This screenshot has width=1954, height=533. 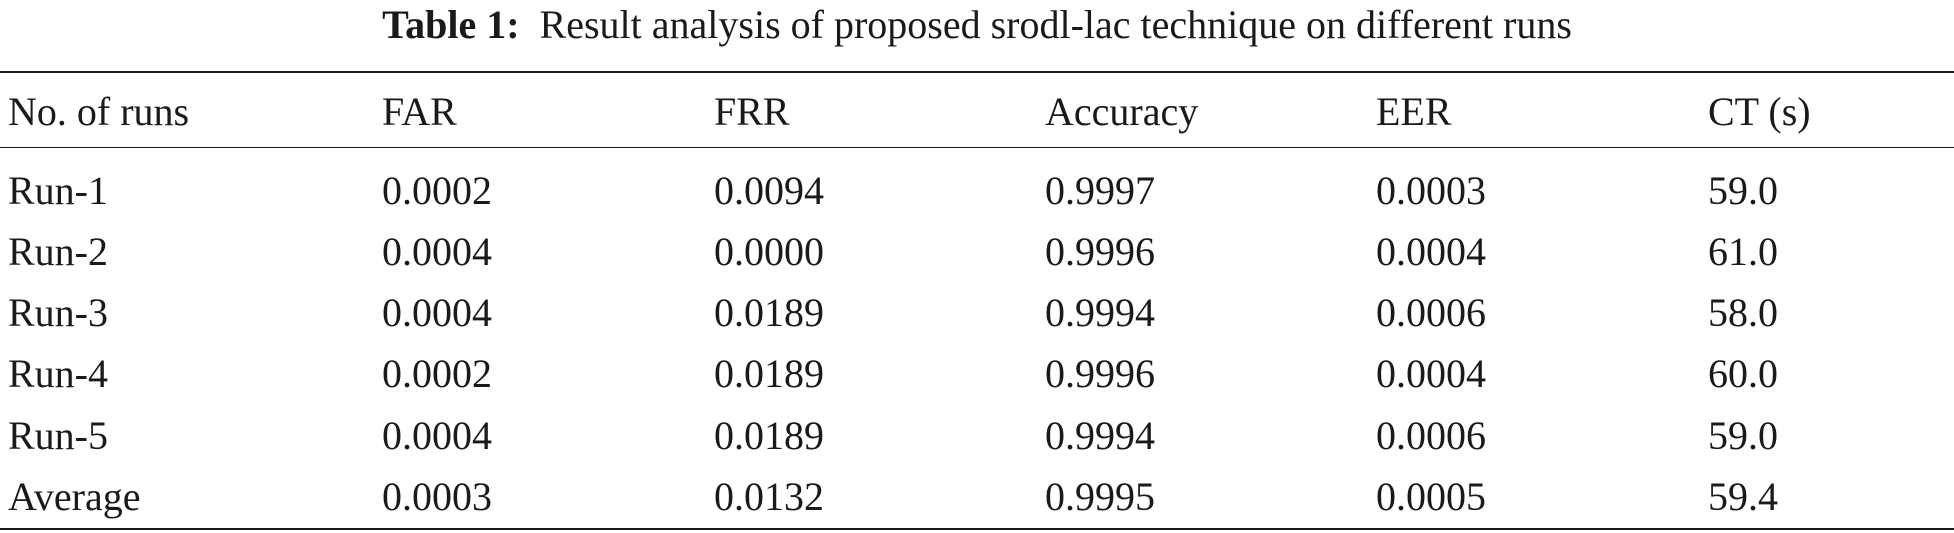 What do you see at coordinates (1431, 190) in the screenshot?
I see `cell-eer: 0.0003` at bounding box center [1431, 190].